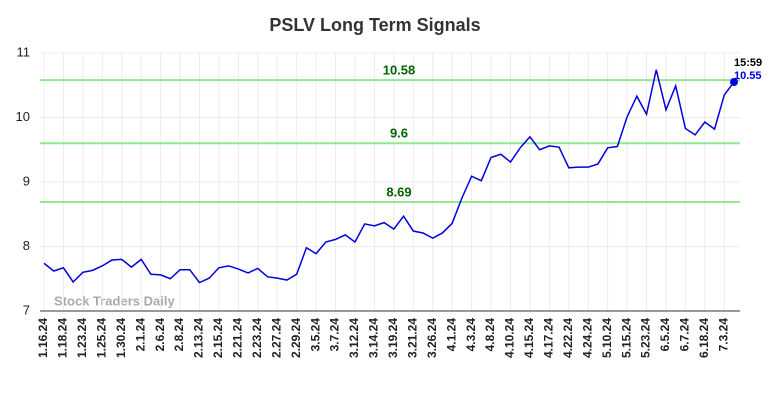 This screenshot has width=784, height=398. What do you see at coordinates (63, 338) in the screenshot?
I see `x-tick-label: 1.18.24` at bounding box center [63, 338].